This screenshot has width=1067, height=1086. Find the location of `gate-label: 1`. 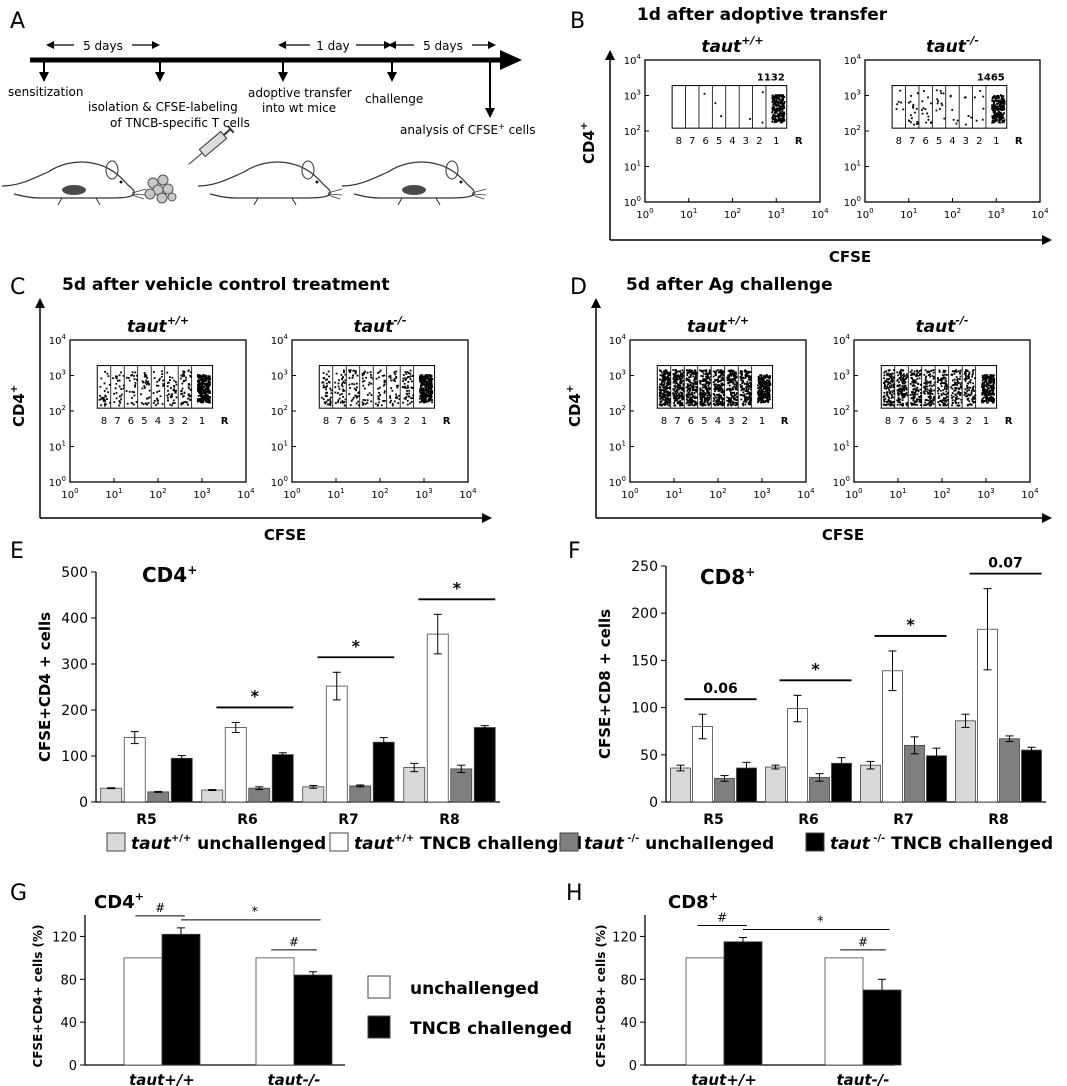

gate-label: 1 is located at coordinates (424, 421).